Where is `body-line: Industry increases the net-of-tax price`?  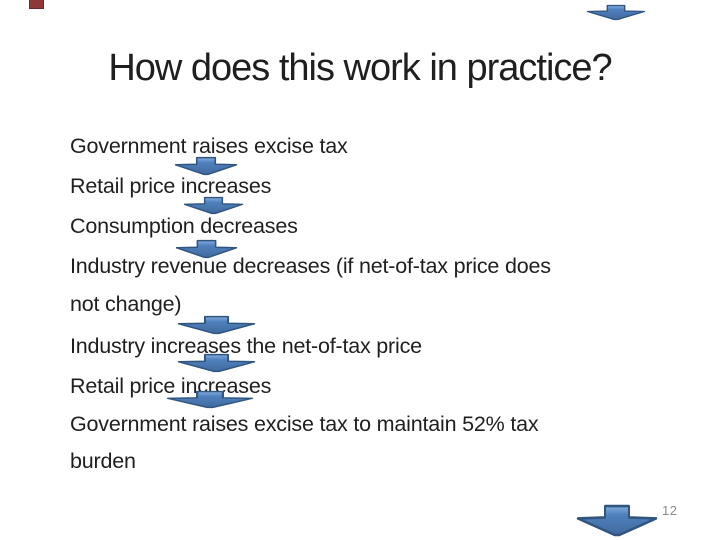 body-line: Industry increases the net-of-tax price is located at coordinates (246, 346).